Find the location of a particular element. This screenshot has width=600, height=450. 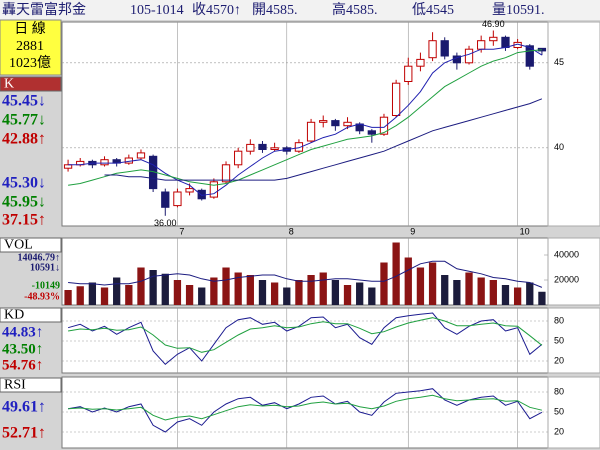

high-price: 高4585. is located at coordinates (355, 9).